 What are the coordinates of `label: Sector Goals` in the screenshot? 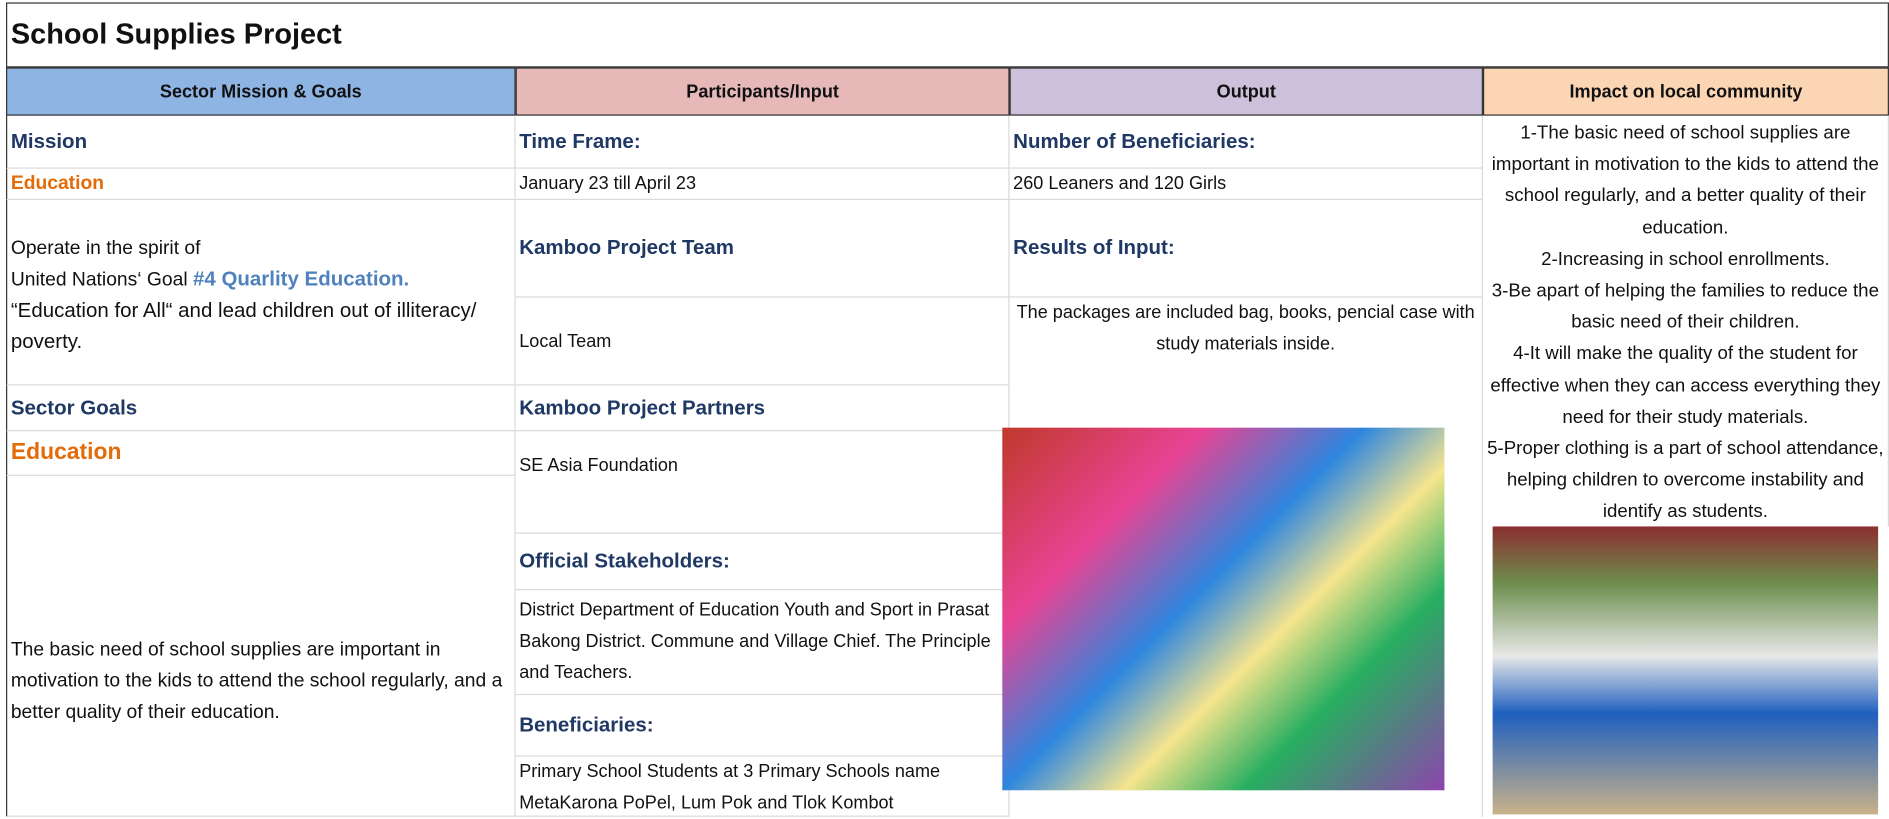 It's located at (261, 408).